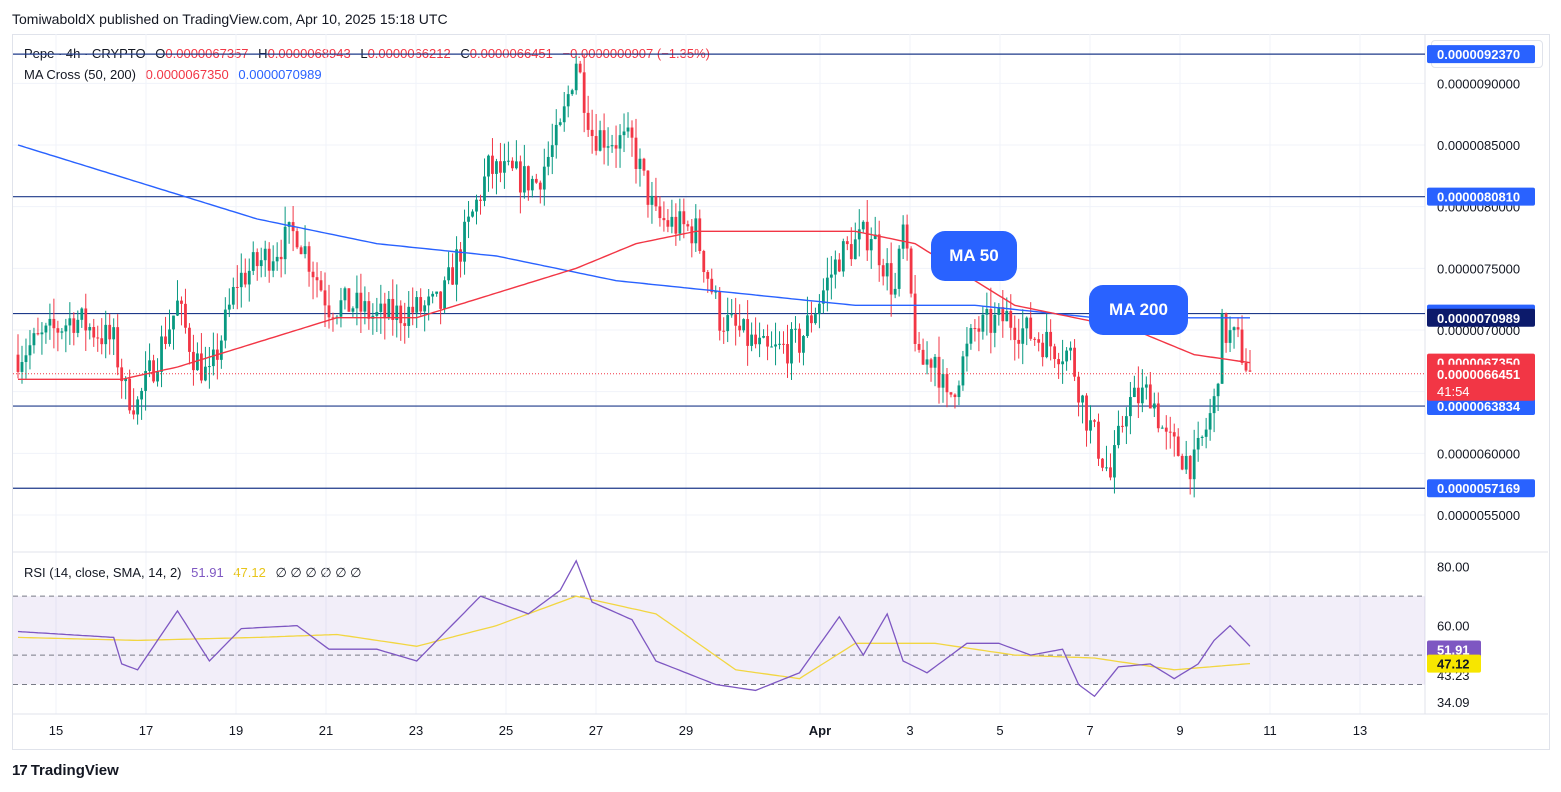  Describe the element at coordinates (1481, 196) in the screenshot. I see `level-badge: 0.0000080810` at that location.